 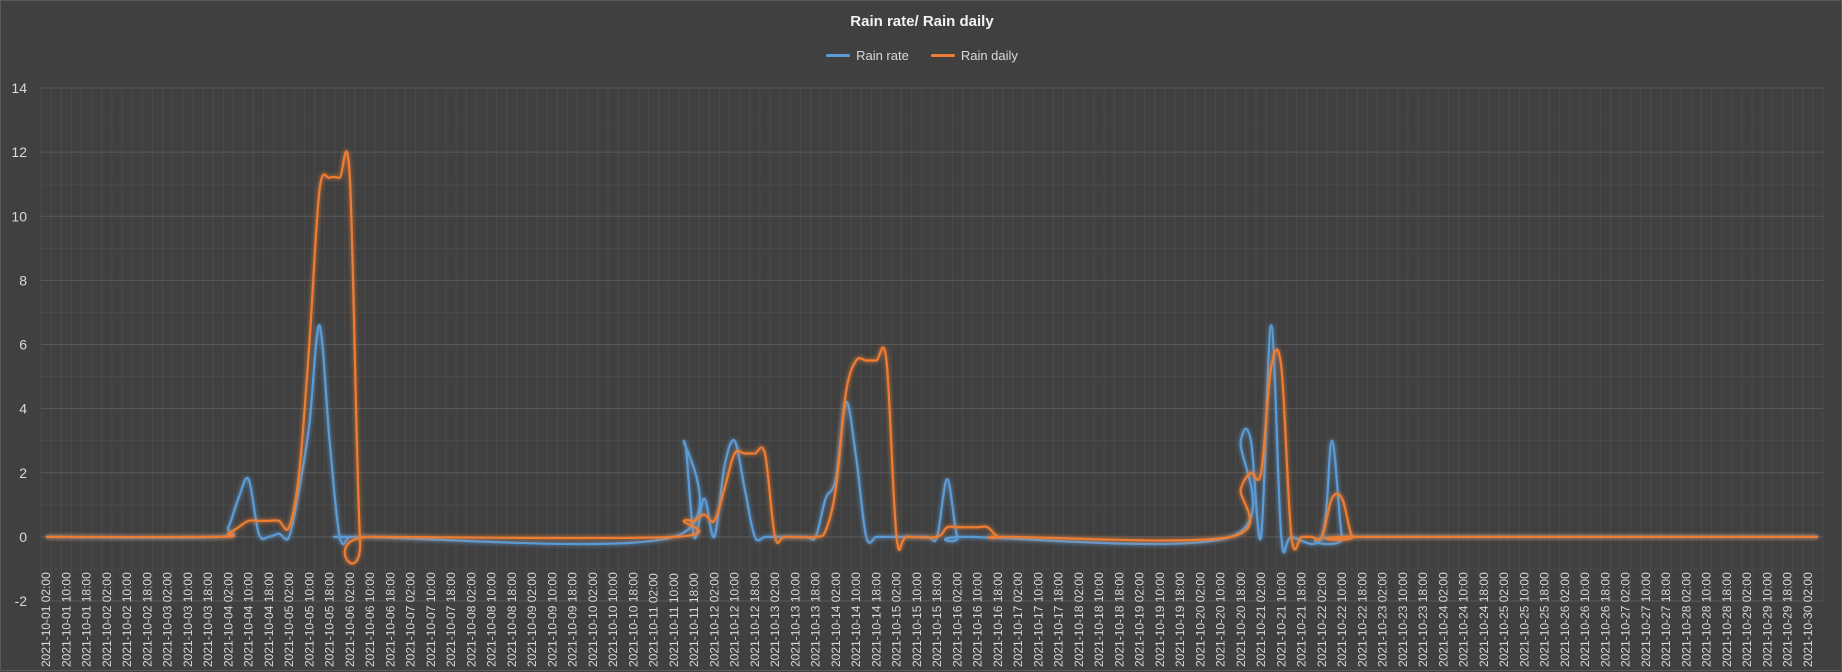 I want to click on x-tick-label: 2021-10-17 02:00, so click(x=1018, y=619).